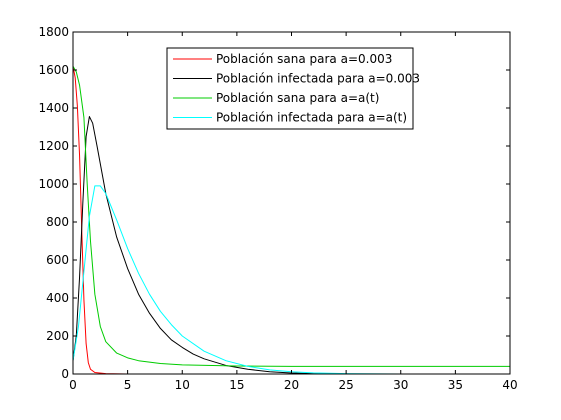 This screenshot has height=420, width=561. I want to click on y-tick-label: 1200, so click(53, 146).